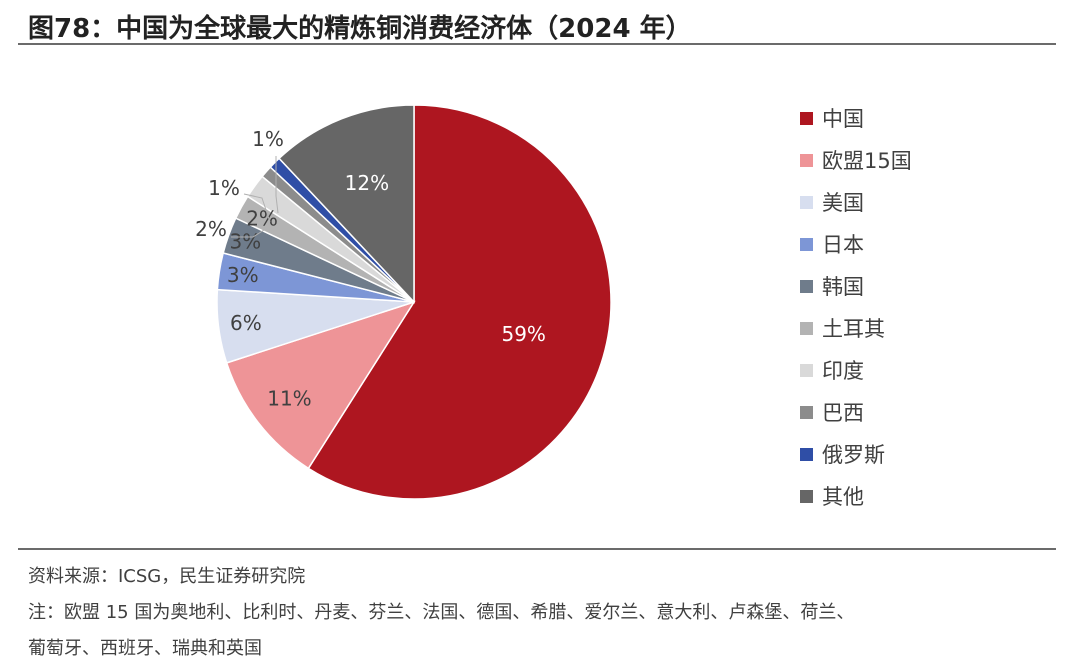  What do you see at coordinates (246, 323) in the screenshot?
I see `data-label-usa: 6%` at bounding box center [246, 323].